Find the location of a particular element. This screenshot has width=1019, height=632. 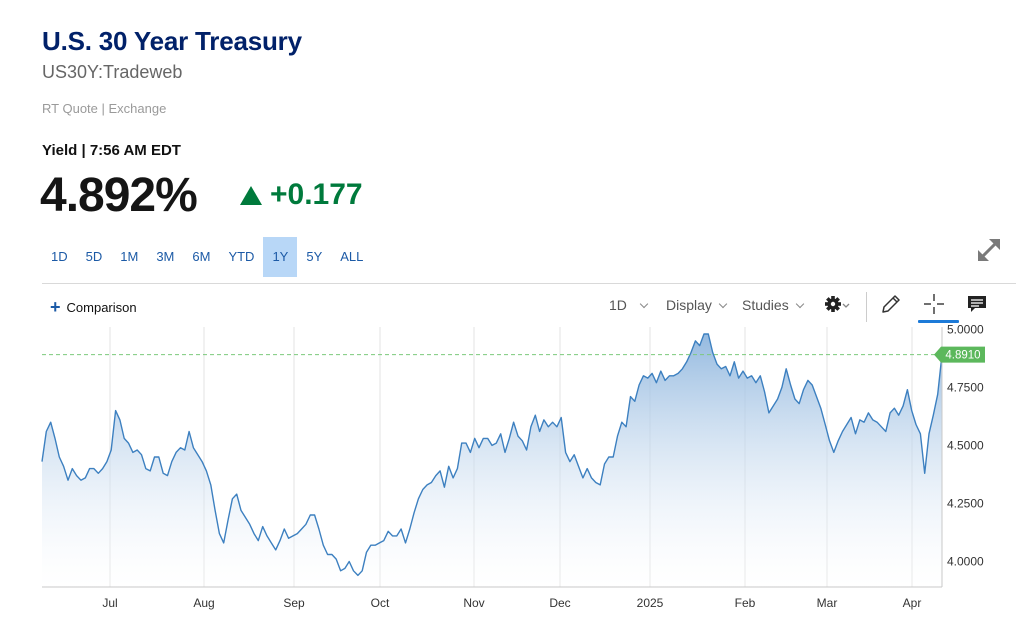

yield-time-label: Yield | 7:56 AM EDT is located at coordinates (111, 150).